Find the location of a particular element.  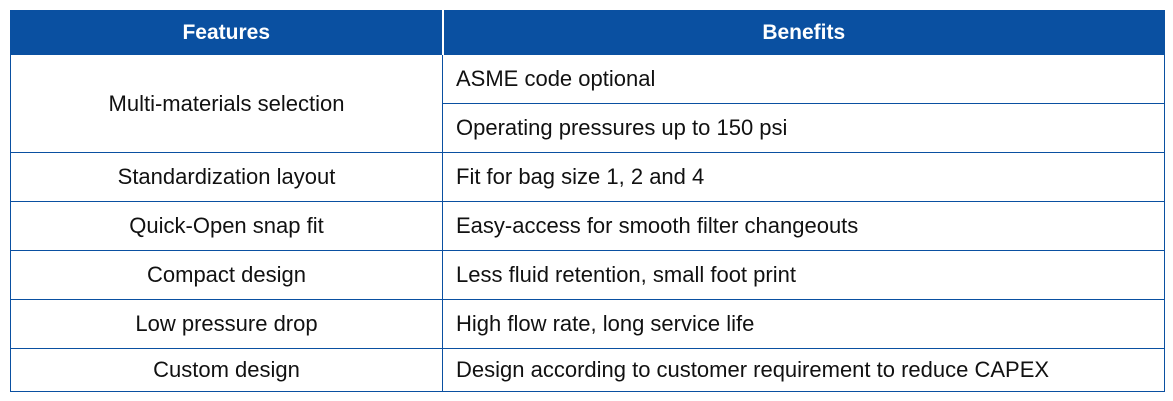

table-row: Operating pressures up to 150 psi is located at coordinates (588, 128).